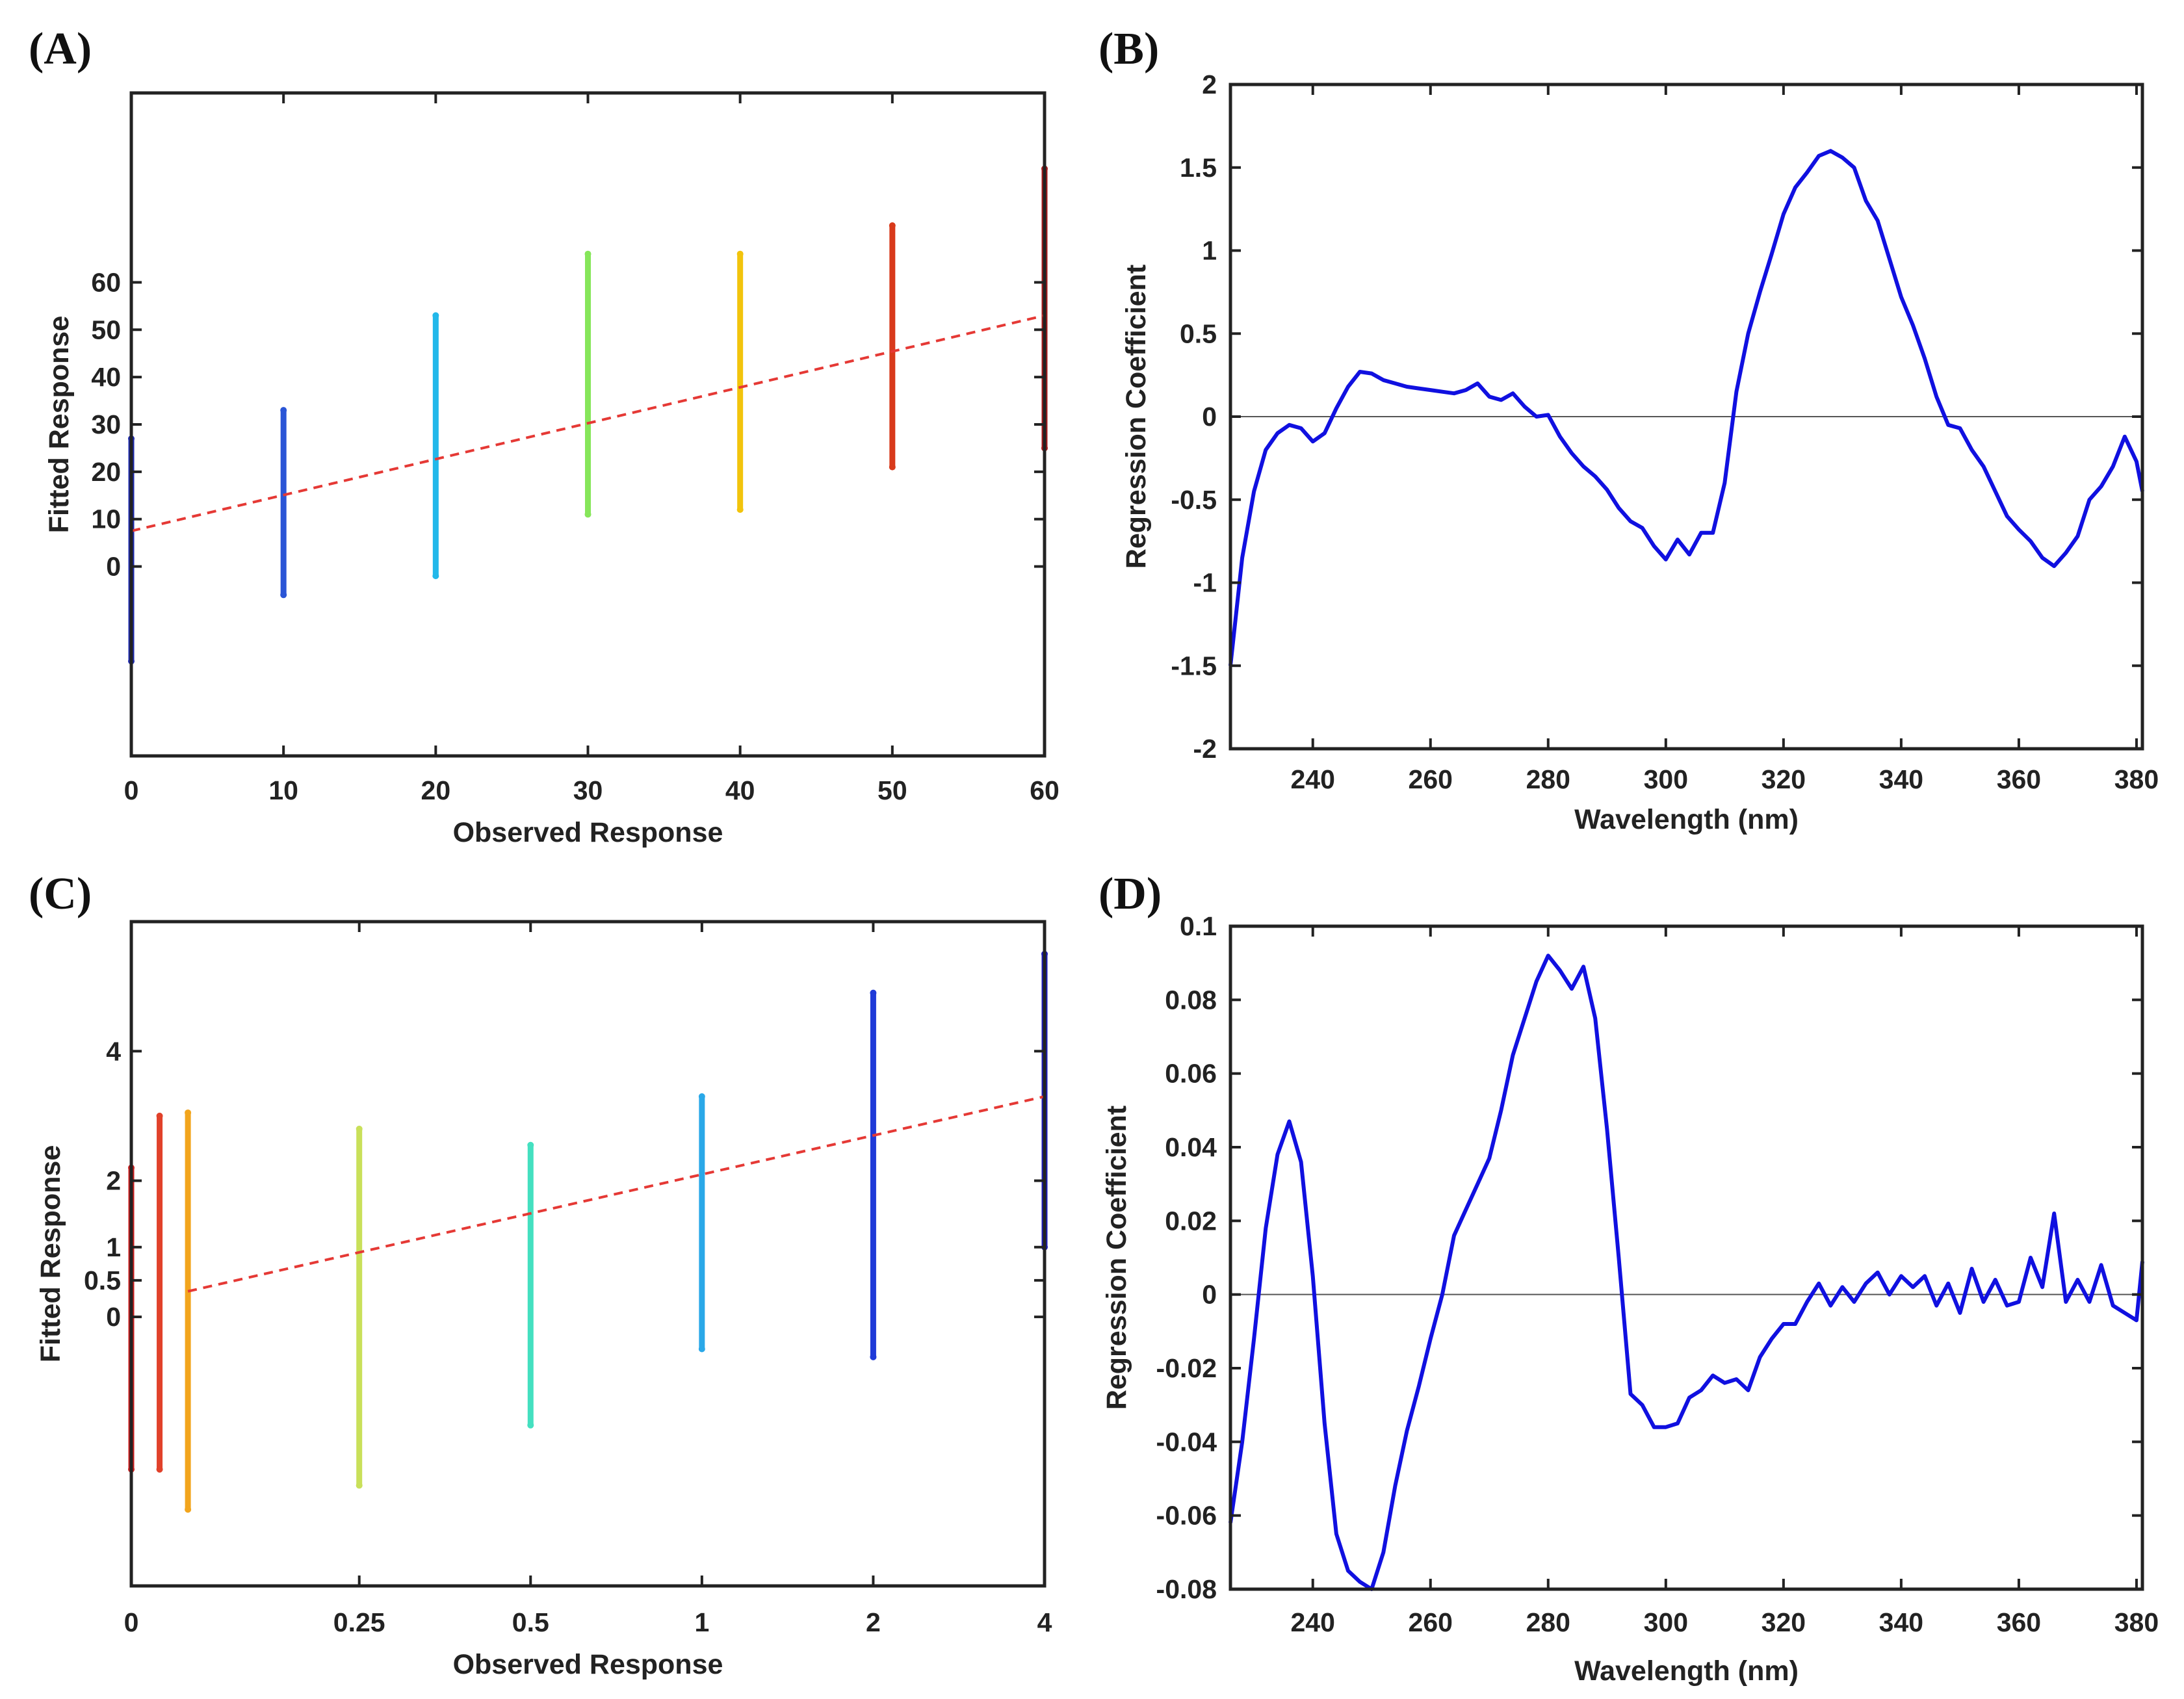 This screenshot has height=1699, width=2184. What do you see at coordinates (1130, 894) in the screenshot?
I see `panel-label: (D)` at bounding box center [1130, 894].